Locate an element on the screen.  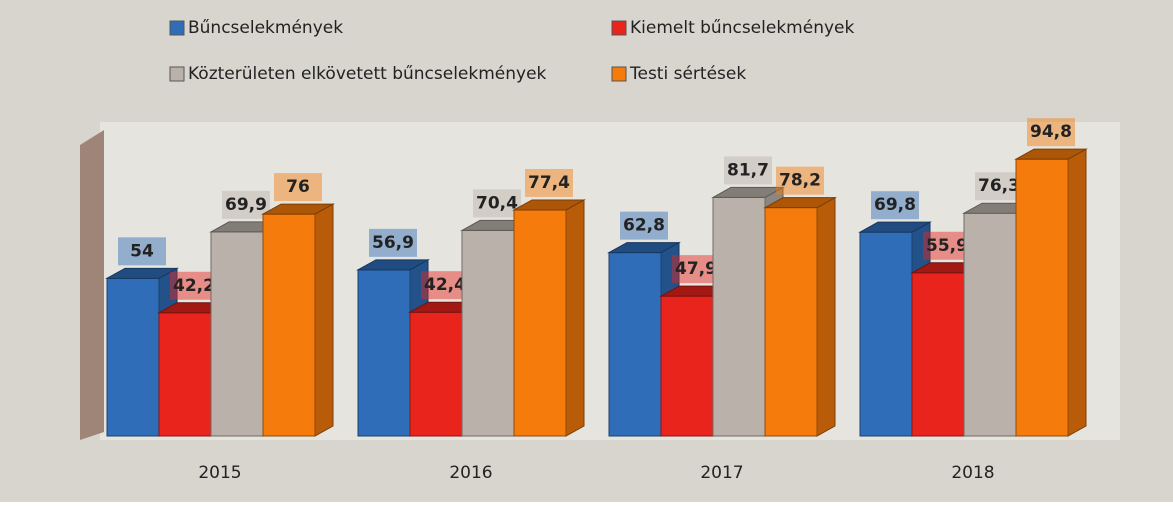
legend-label: Közterületen elkövetett bűncselekmények is located at coordinates (367, 74).